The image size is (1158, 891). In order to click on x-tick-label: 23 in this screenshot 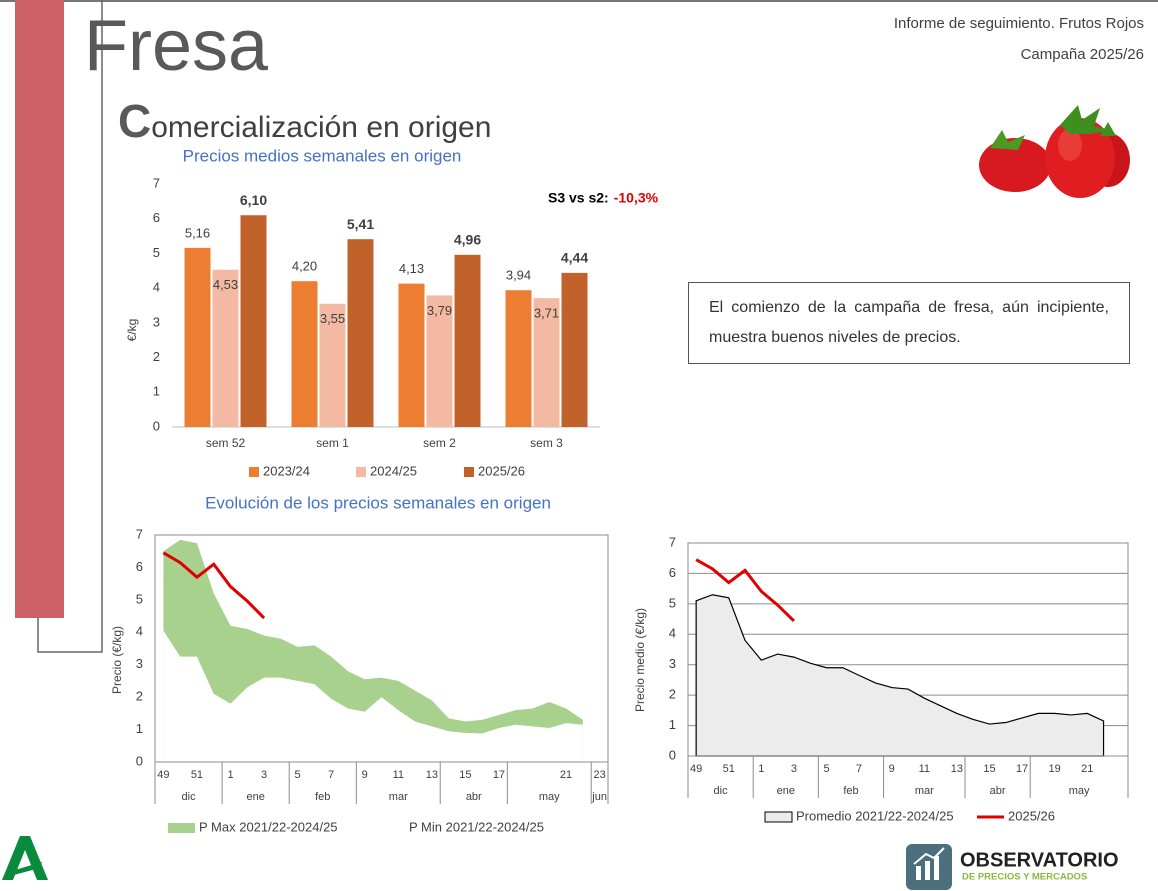, I will do `click(599, 775)`.